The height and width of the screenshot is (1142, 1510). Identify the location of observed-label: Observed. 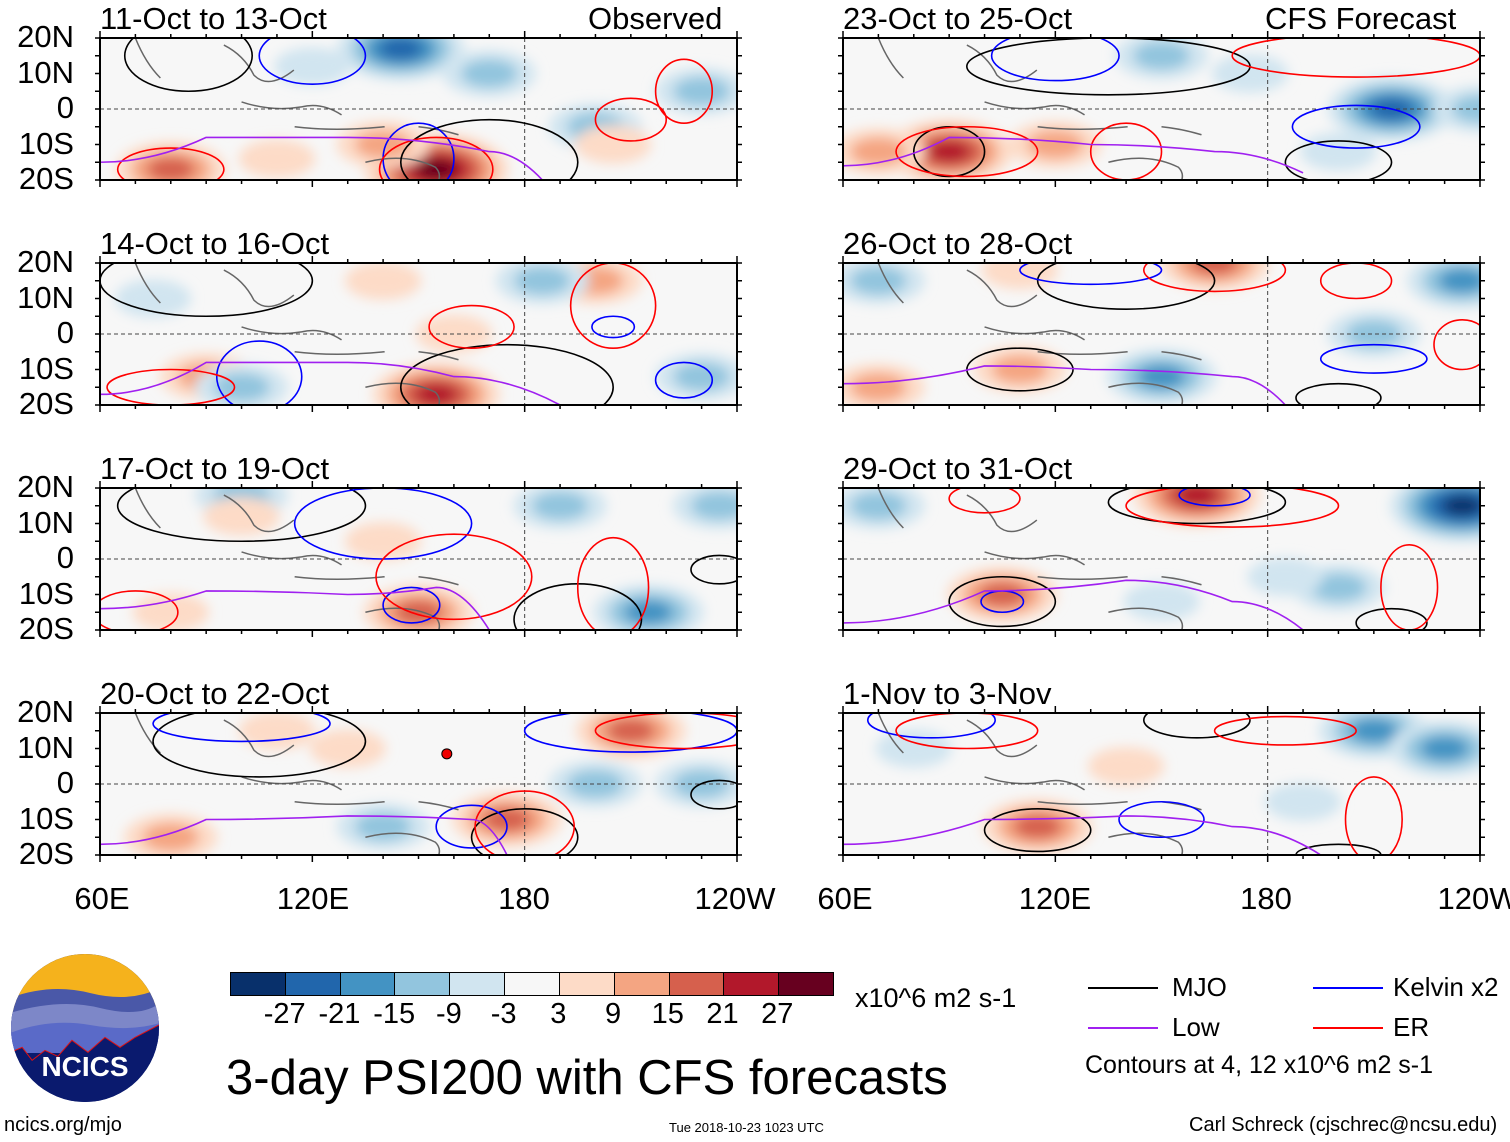
(655, 18).